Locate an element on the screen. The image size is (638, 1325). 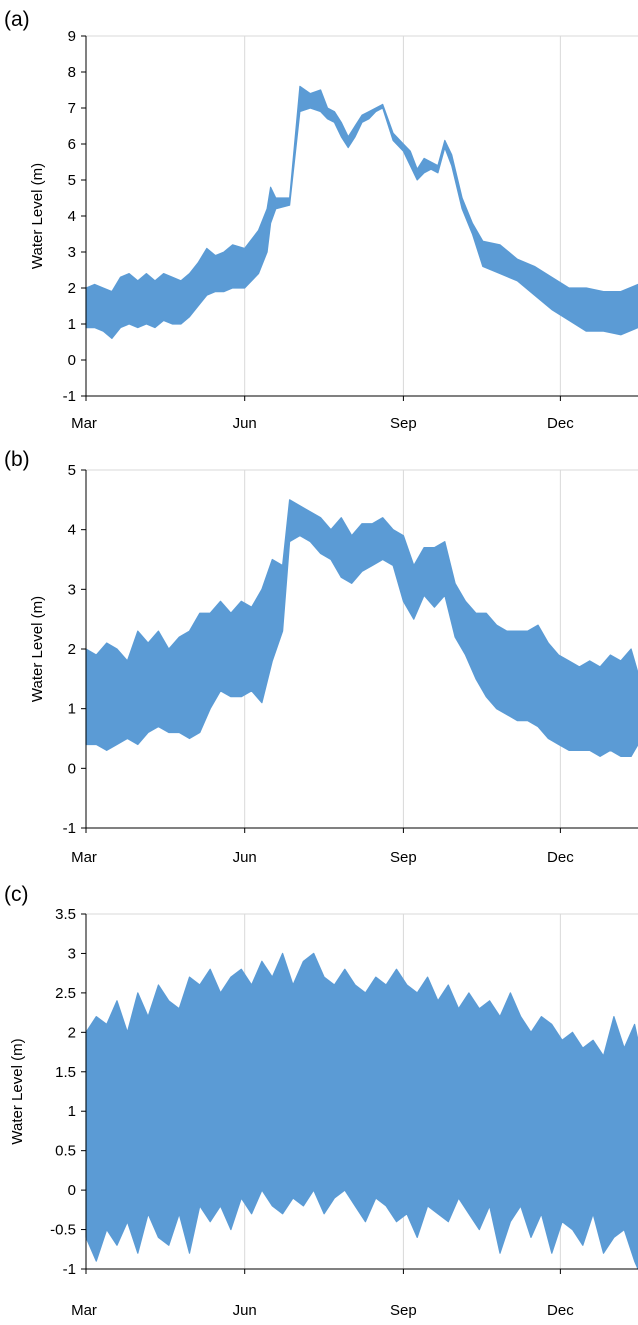
panel-label: (c) is located at coordinates (16, 894).